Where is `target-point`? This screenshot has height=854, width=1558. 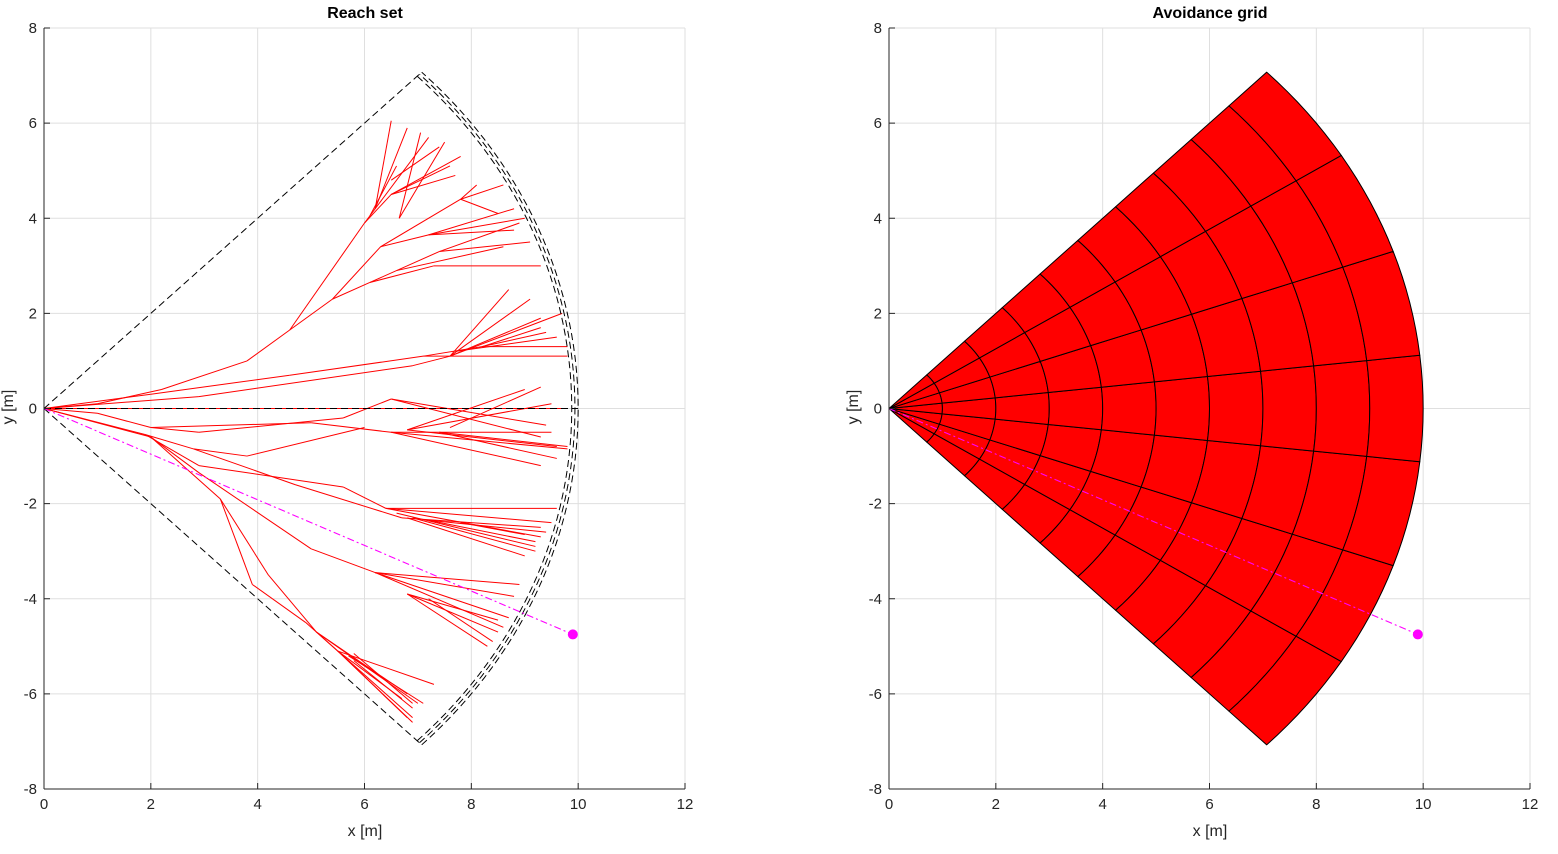
target-point is located at coordinates (572, 634).